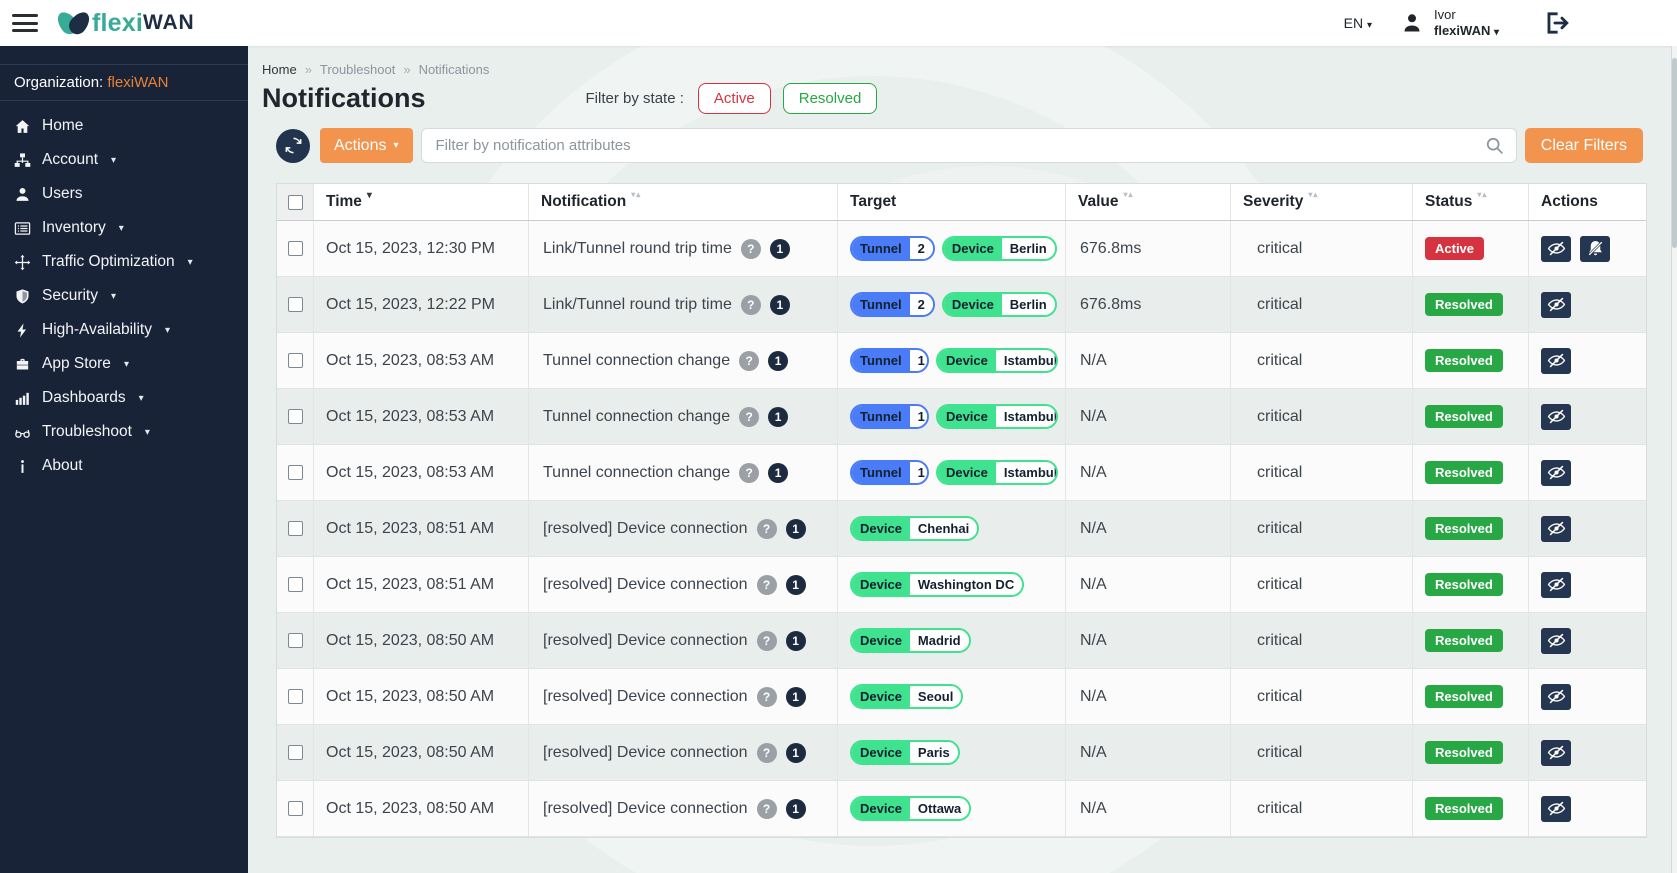 Image resolution: width=1677 pixels, height=873 pixels. Describe the element at coordinates (124, 194) in the screenshot. I see `sidebar-item-users: Users` at that location.